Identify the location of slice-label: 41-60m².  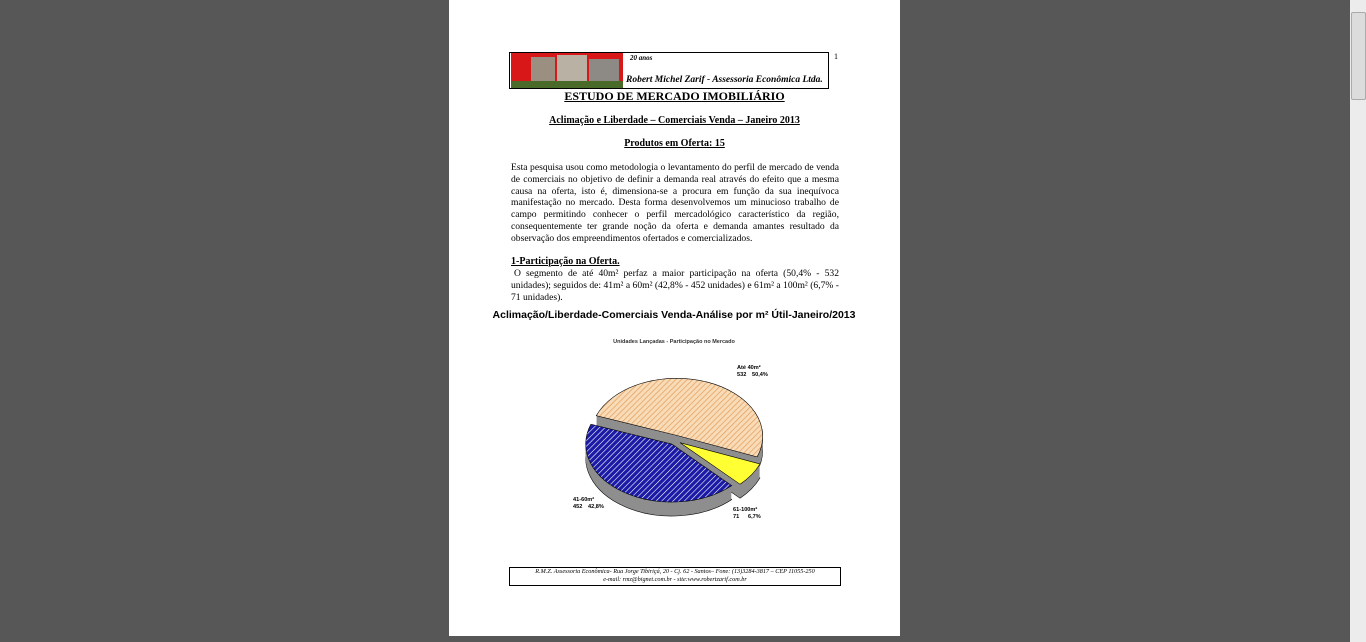
(583, 499).